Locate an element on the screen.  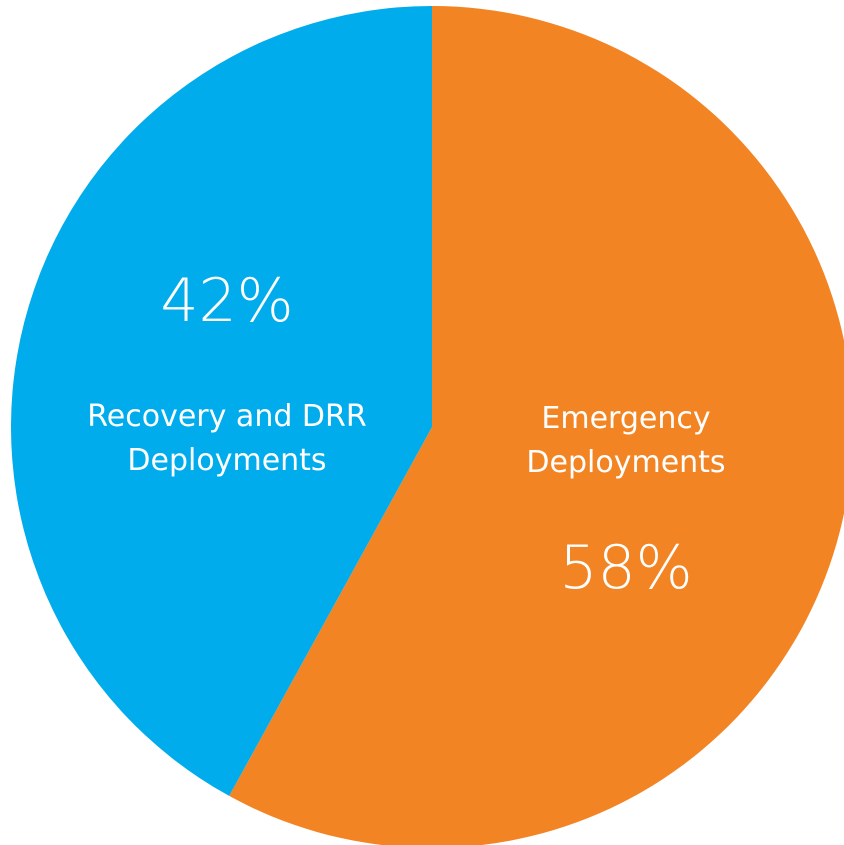
slice-label-recovery-line1: Recovery and DRR is located at coordinates (226, 416).